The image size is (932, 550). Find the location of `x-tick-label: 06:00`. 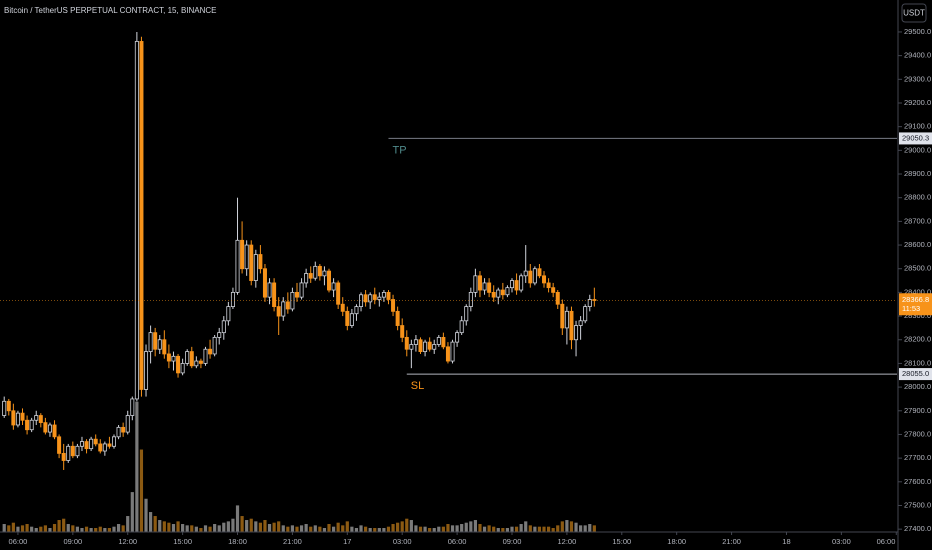

x-tick-label: 06:00 is located at coordinates (18, 541).